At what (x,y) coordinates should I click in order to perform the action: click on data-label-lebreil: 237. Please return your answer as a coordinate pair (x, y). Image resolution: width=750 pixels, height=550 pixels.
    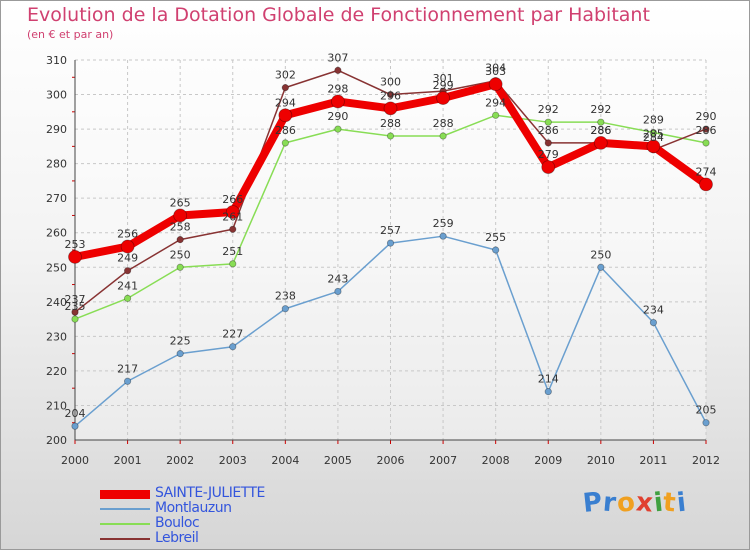
    Looking at the image, I should click on (75, 299).